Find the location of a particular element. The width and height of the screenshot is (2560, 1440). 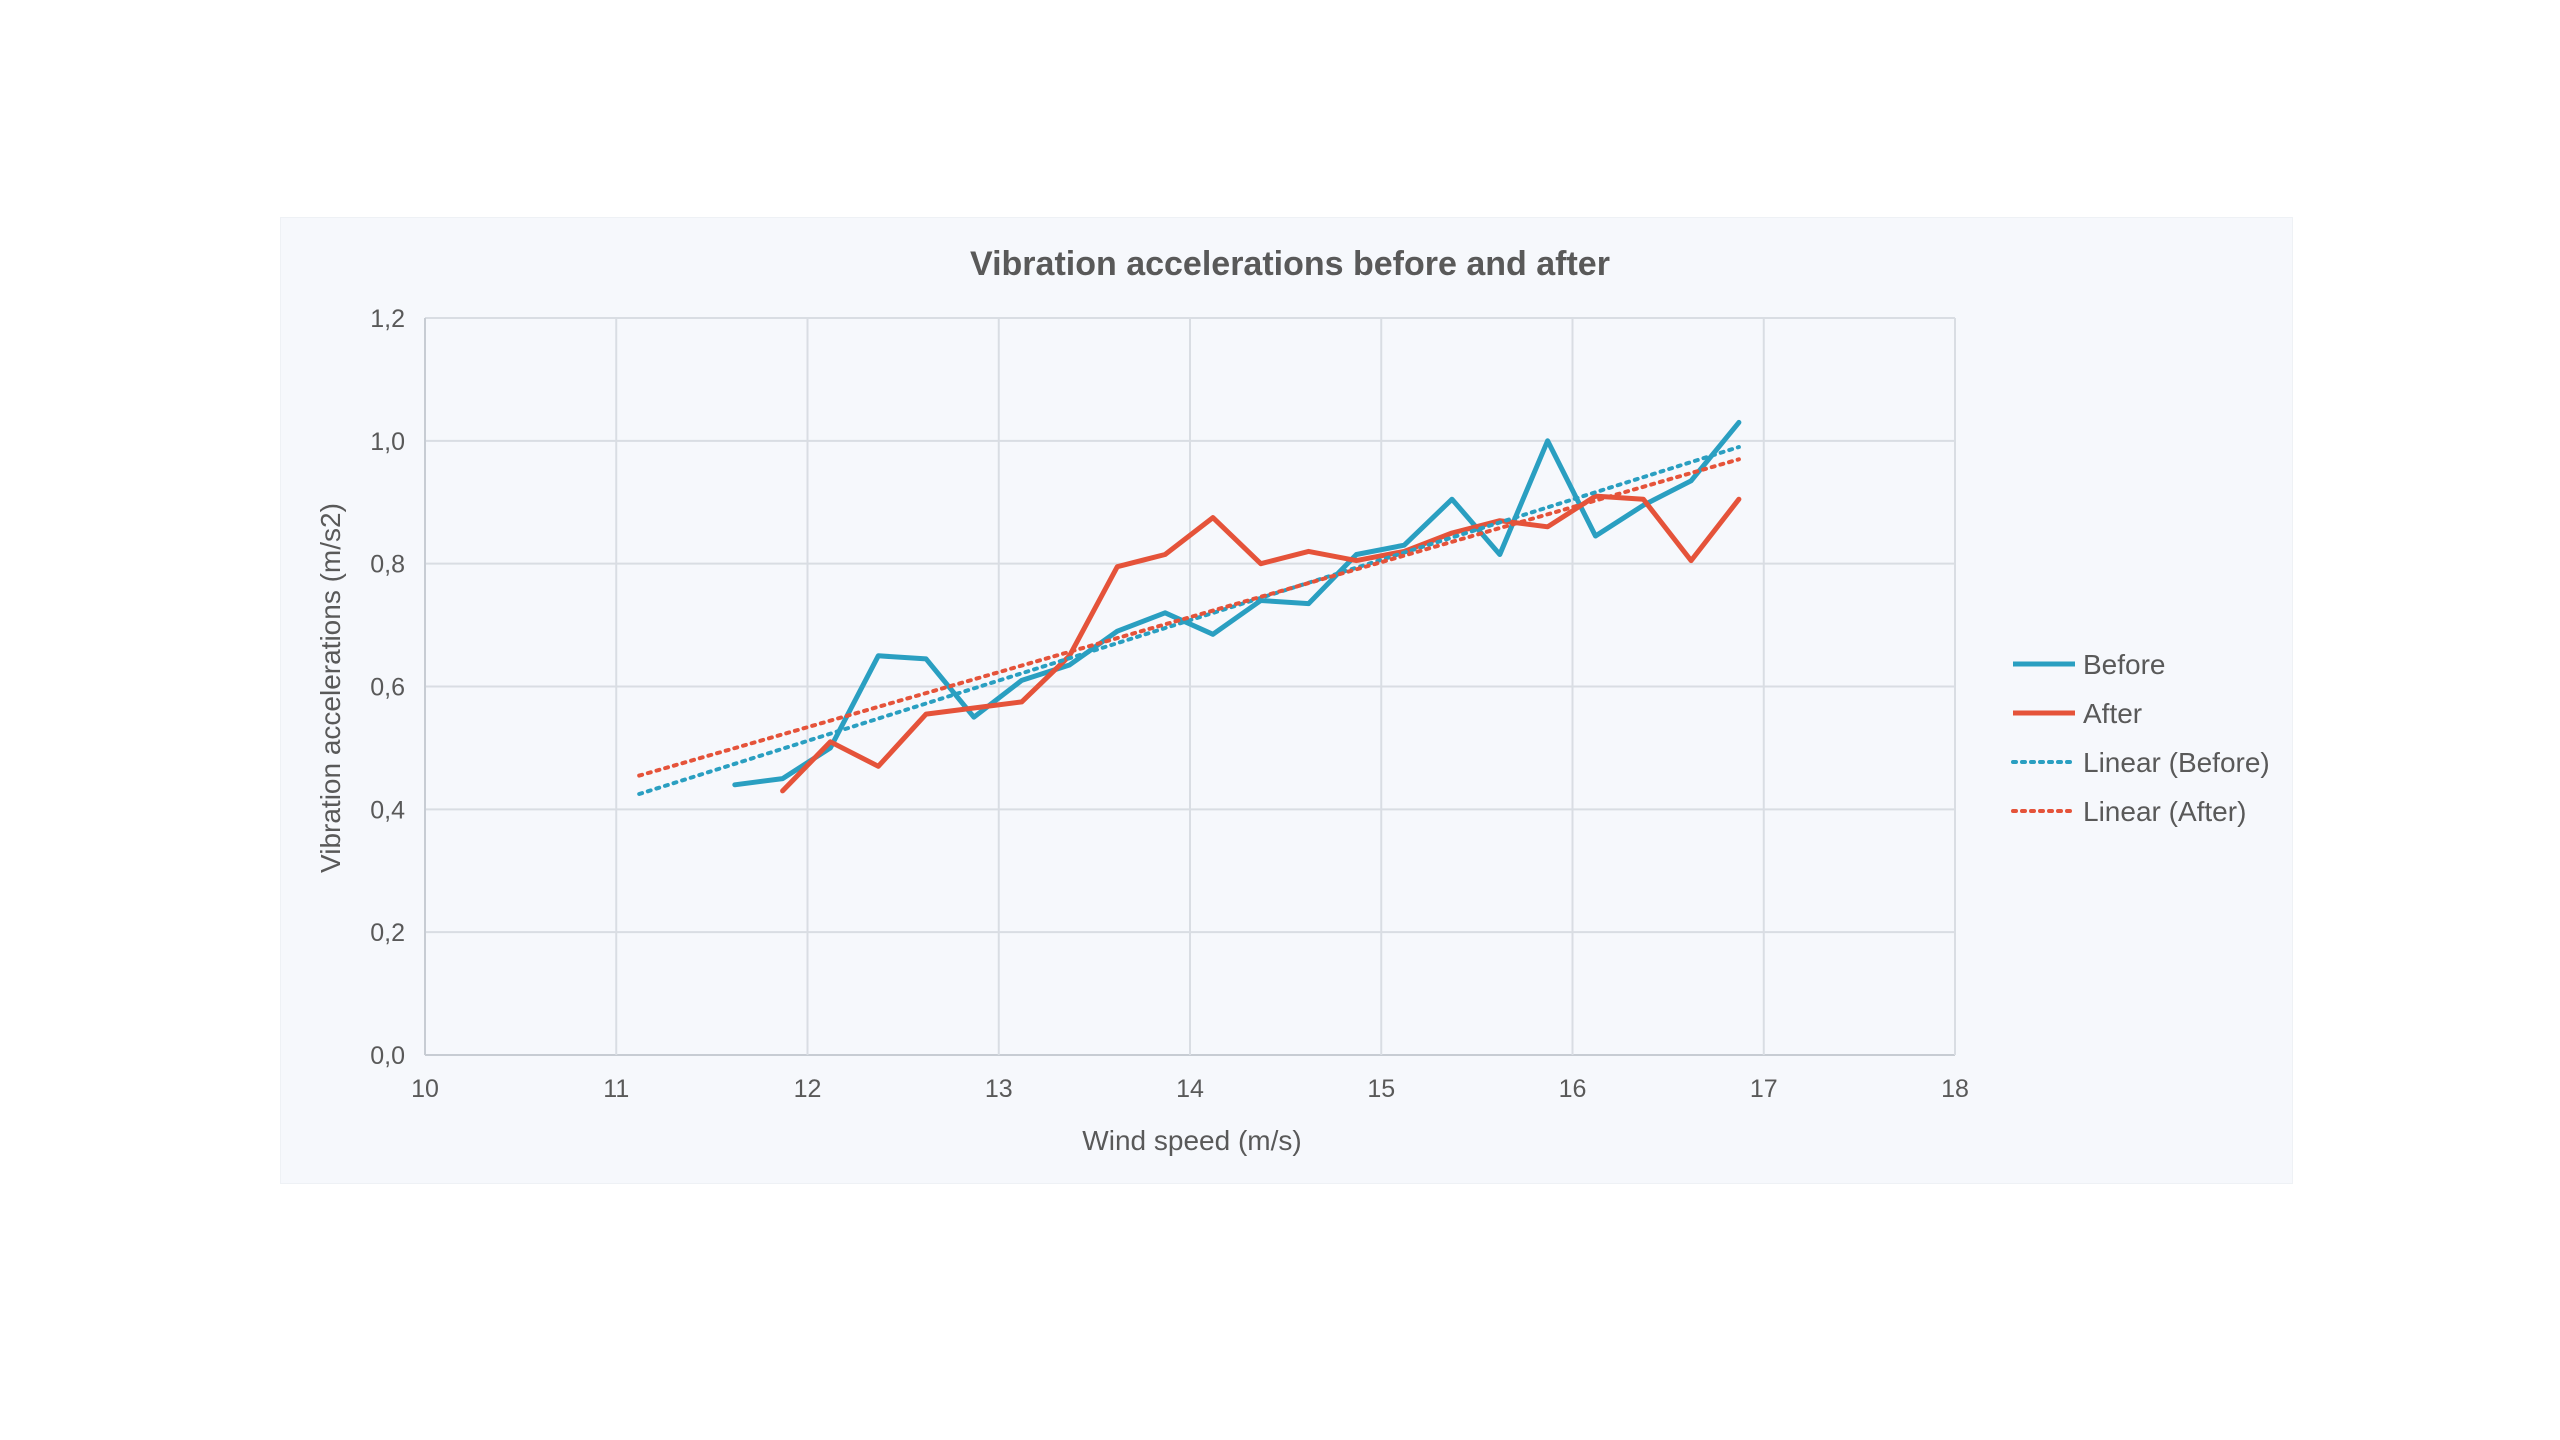

series-layer is located at coordinates (1189, 607).